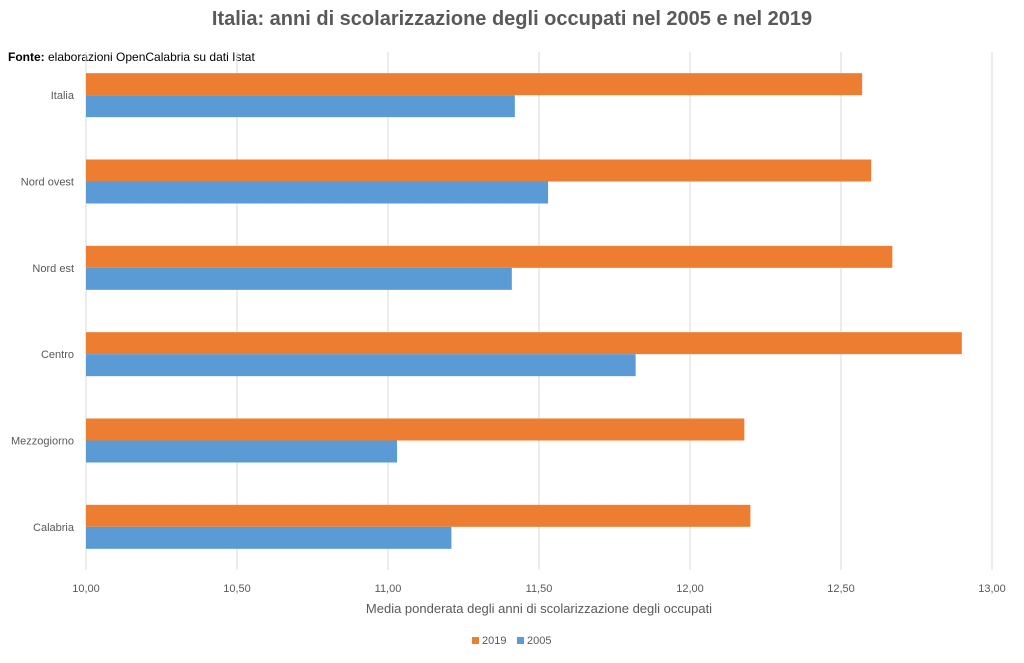 This screenshot has height=663, width=1024. What do you see at coordinates (237, 589) in the screenshot?
I see `x-tick-label: 10,50` at bounding box center [237, 589].